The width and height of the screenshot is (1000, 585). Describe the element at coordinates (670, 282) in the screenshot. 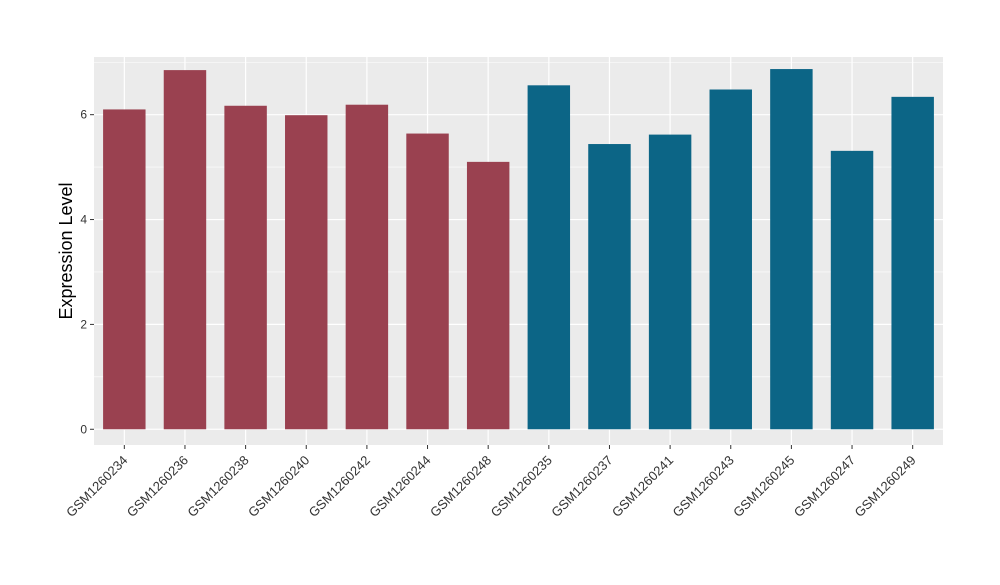

I see `bar-GSM1260241` at that location.